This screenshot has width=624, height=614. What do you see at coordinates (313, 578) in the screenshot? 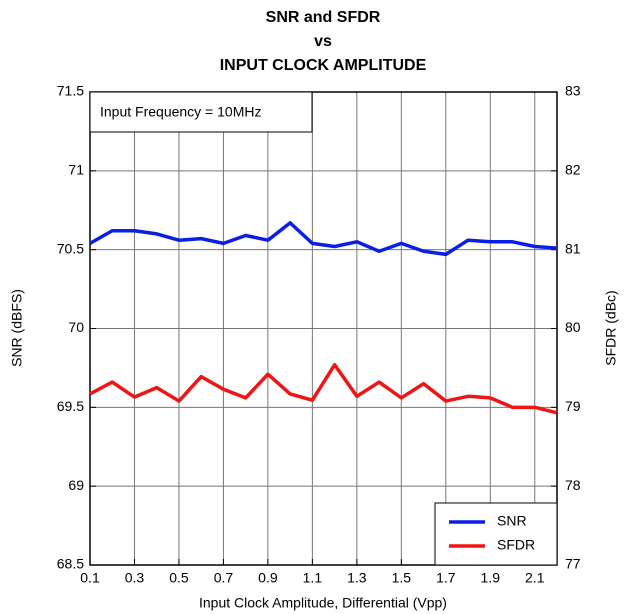
I see `x-tick-label: 1.1` at bounding box center [313, 578].